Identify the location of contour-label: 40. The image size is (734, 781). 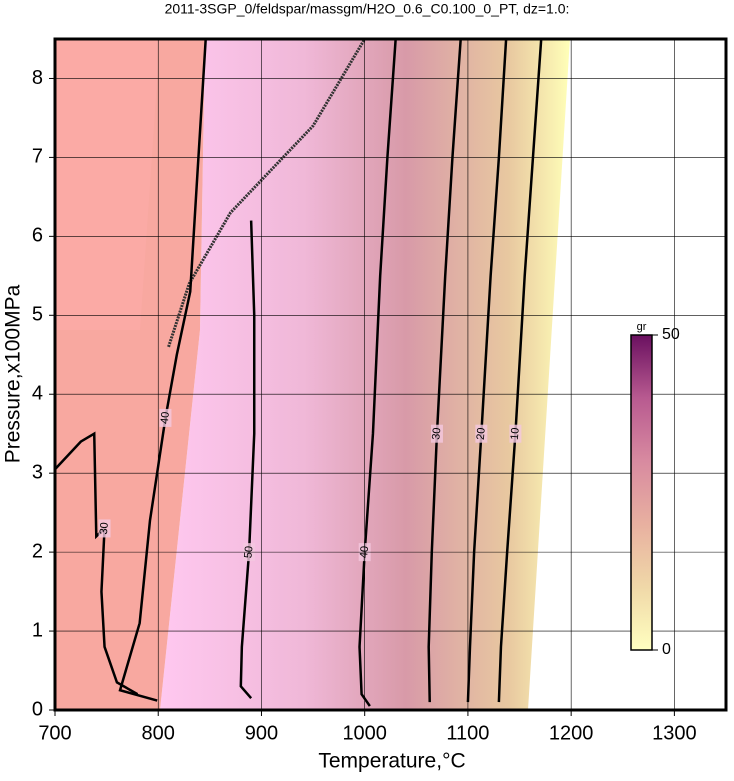
(165, 417).